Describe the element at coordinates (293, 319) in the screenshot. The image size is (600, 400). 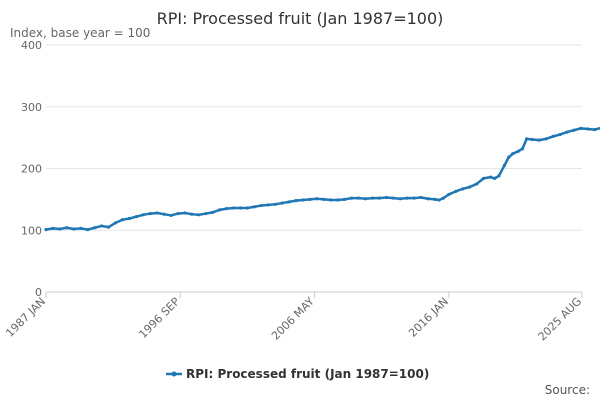
I see `x-tick-label: 2006 MAY` at that location.